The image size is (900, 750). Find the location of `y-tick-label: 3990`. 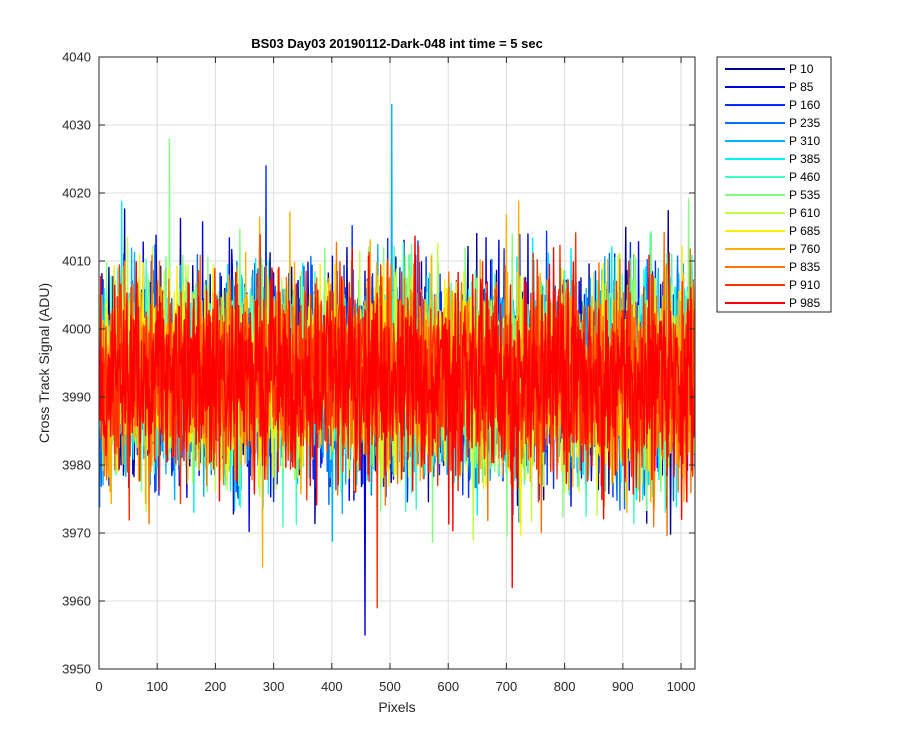

y-tick-label: 3990 is located at coordinates (76, 397).